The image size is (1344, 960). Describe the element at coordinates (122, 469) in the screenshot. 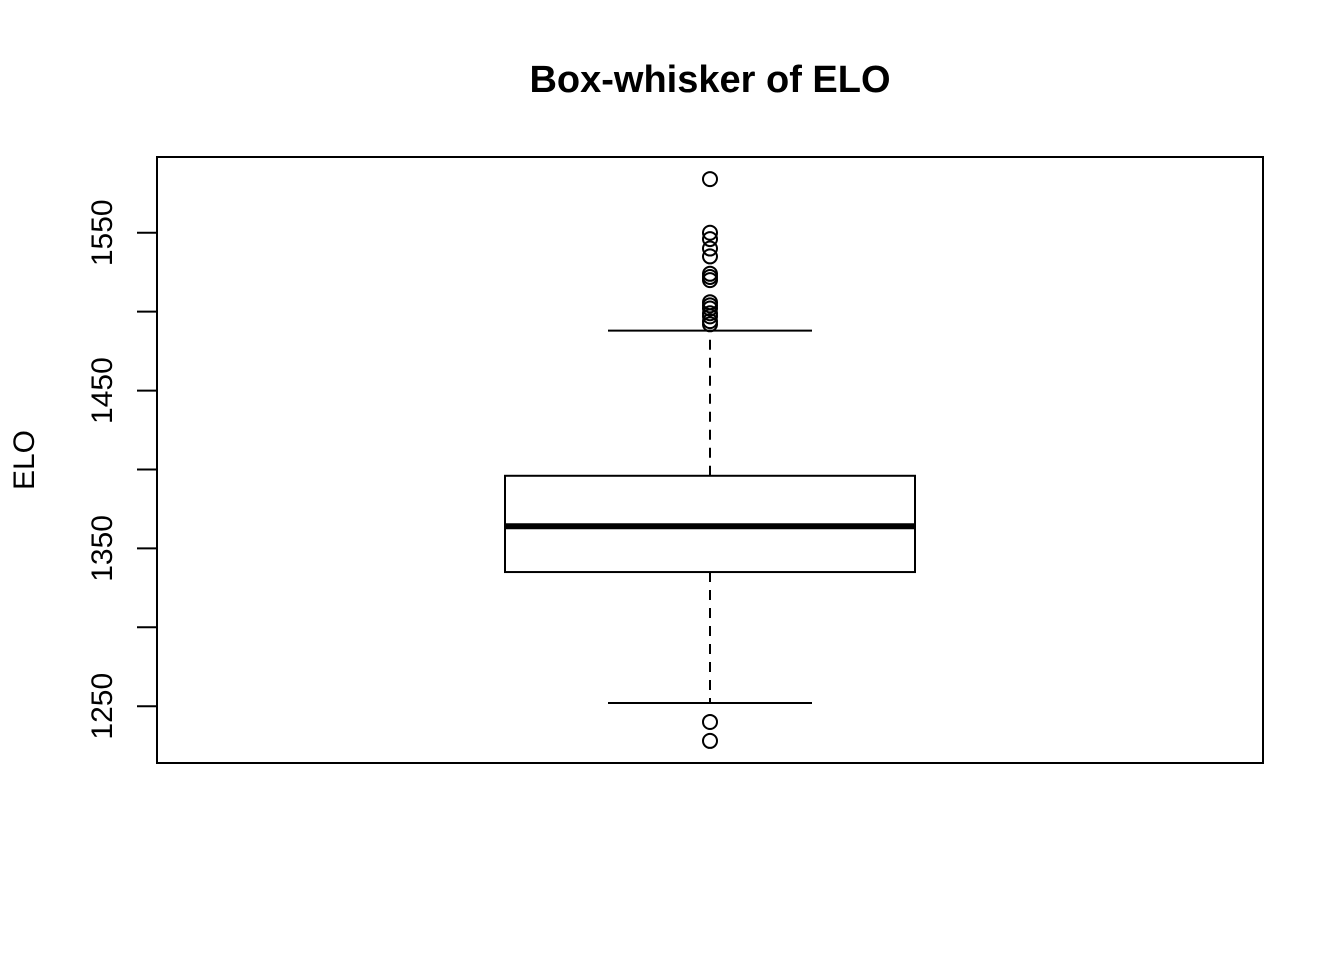

I see `y-axis: 1250 1350 1450 1550` at that location.